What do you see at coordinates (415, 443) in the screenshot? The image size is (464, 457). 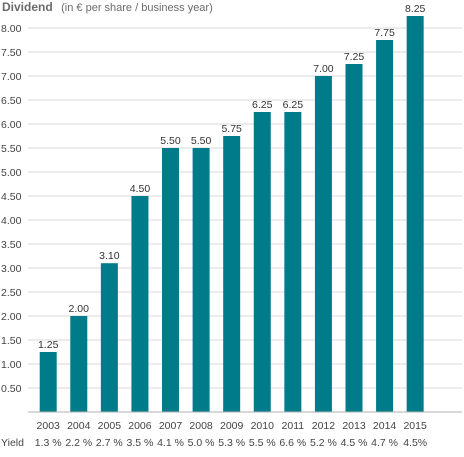 I see `yield-value: 4.5%` at bounding box center [415, 443].